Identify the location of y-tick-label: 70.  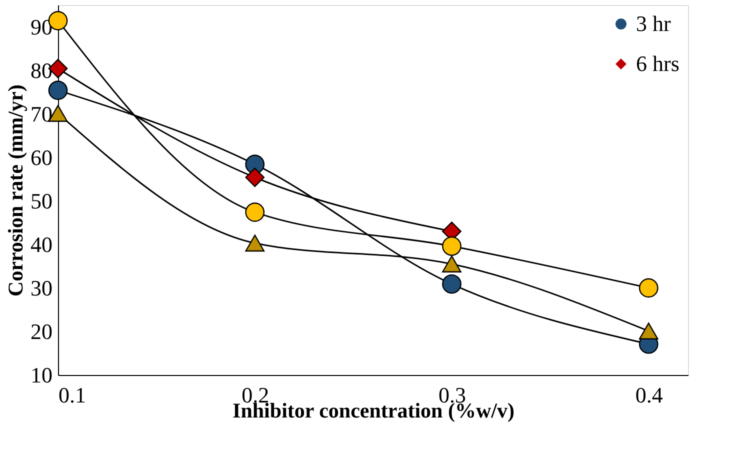
(41, 113).